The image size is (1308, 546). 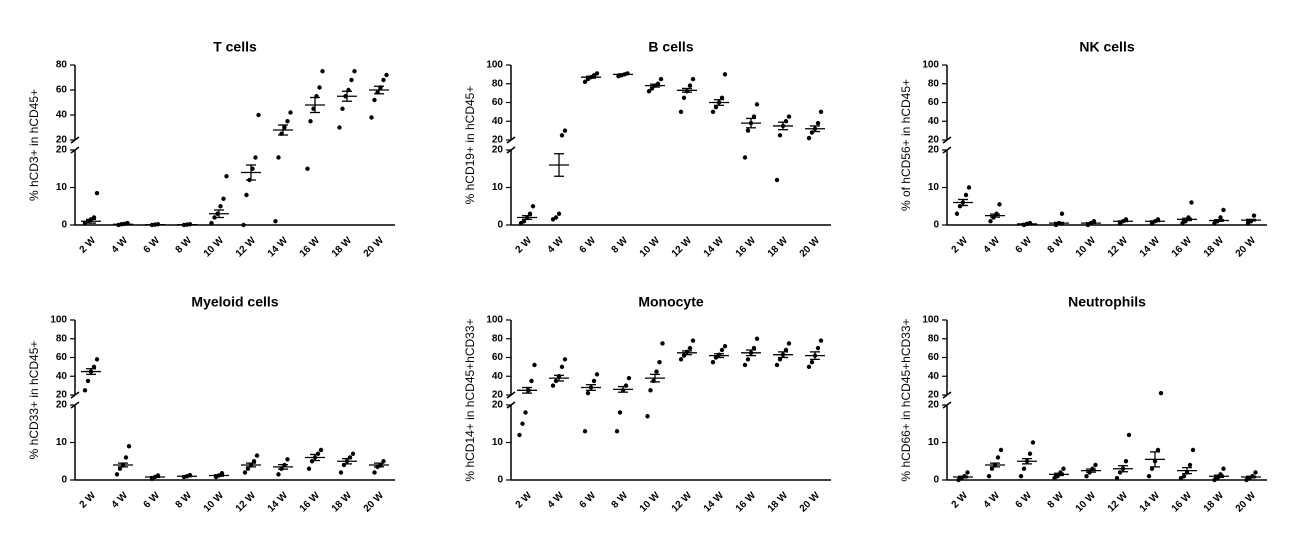 I want to click on y-tick-label: 0, so click(x=936, y=480).